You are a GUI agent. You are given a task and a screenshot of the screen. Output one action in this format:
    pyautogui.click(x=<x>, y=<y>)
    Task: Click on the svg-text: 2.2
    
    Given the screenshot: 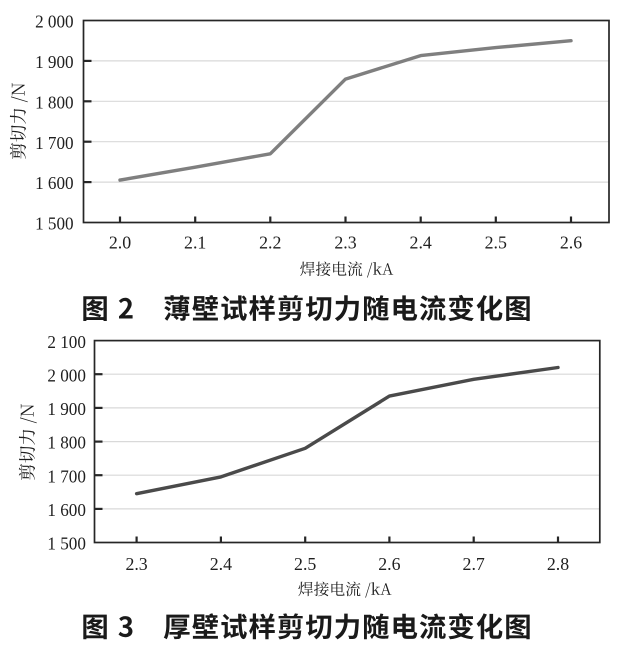 What is the action you would take?
    pyautogui.click(x=270, y=243)
    